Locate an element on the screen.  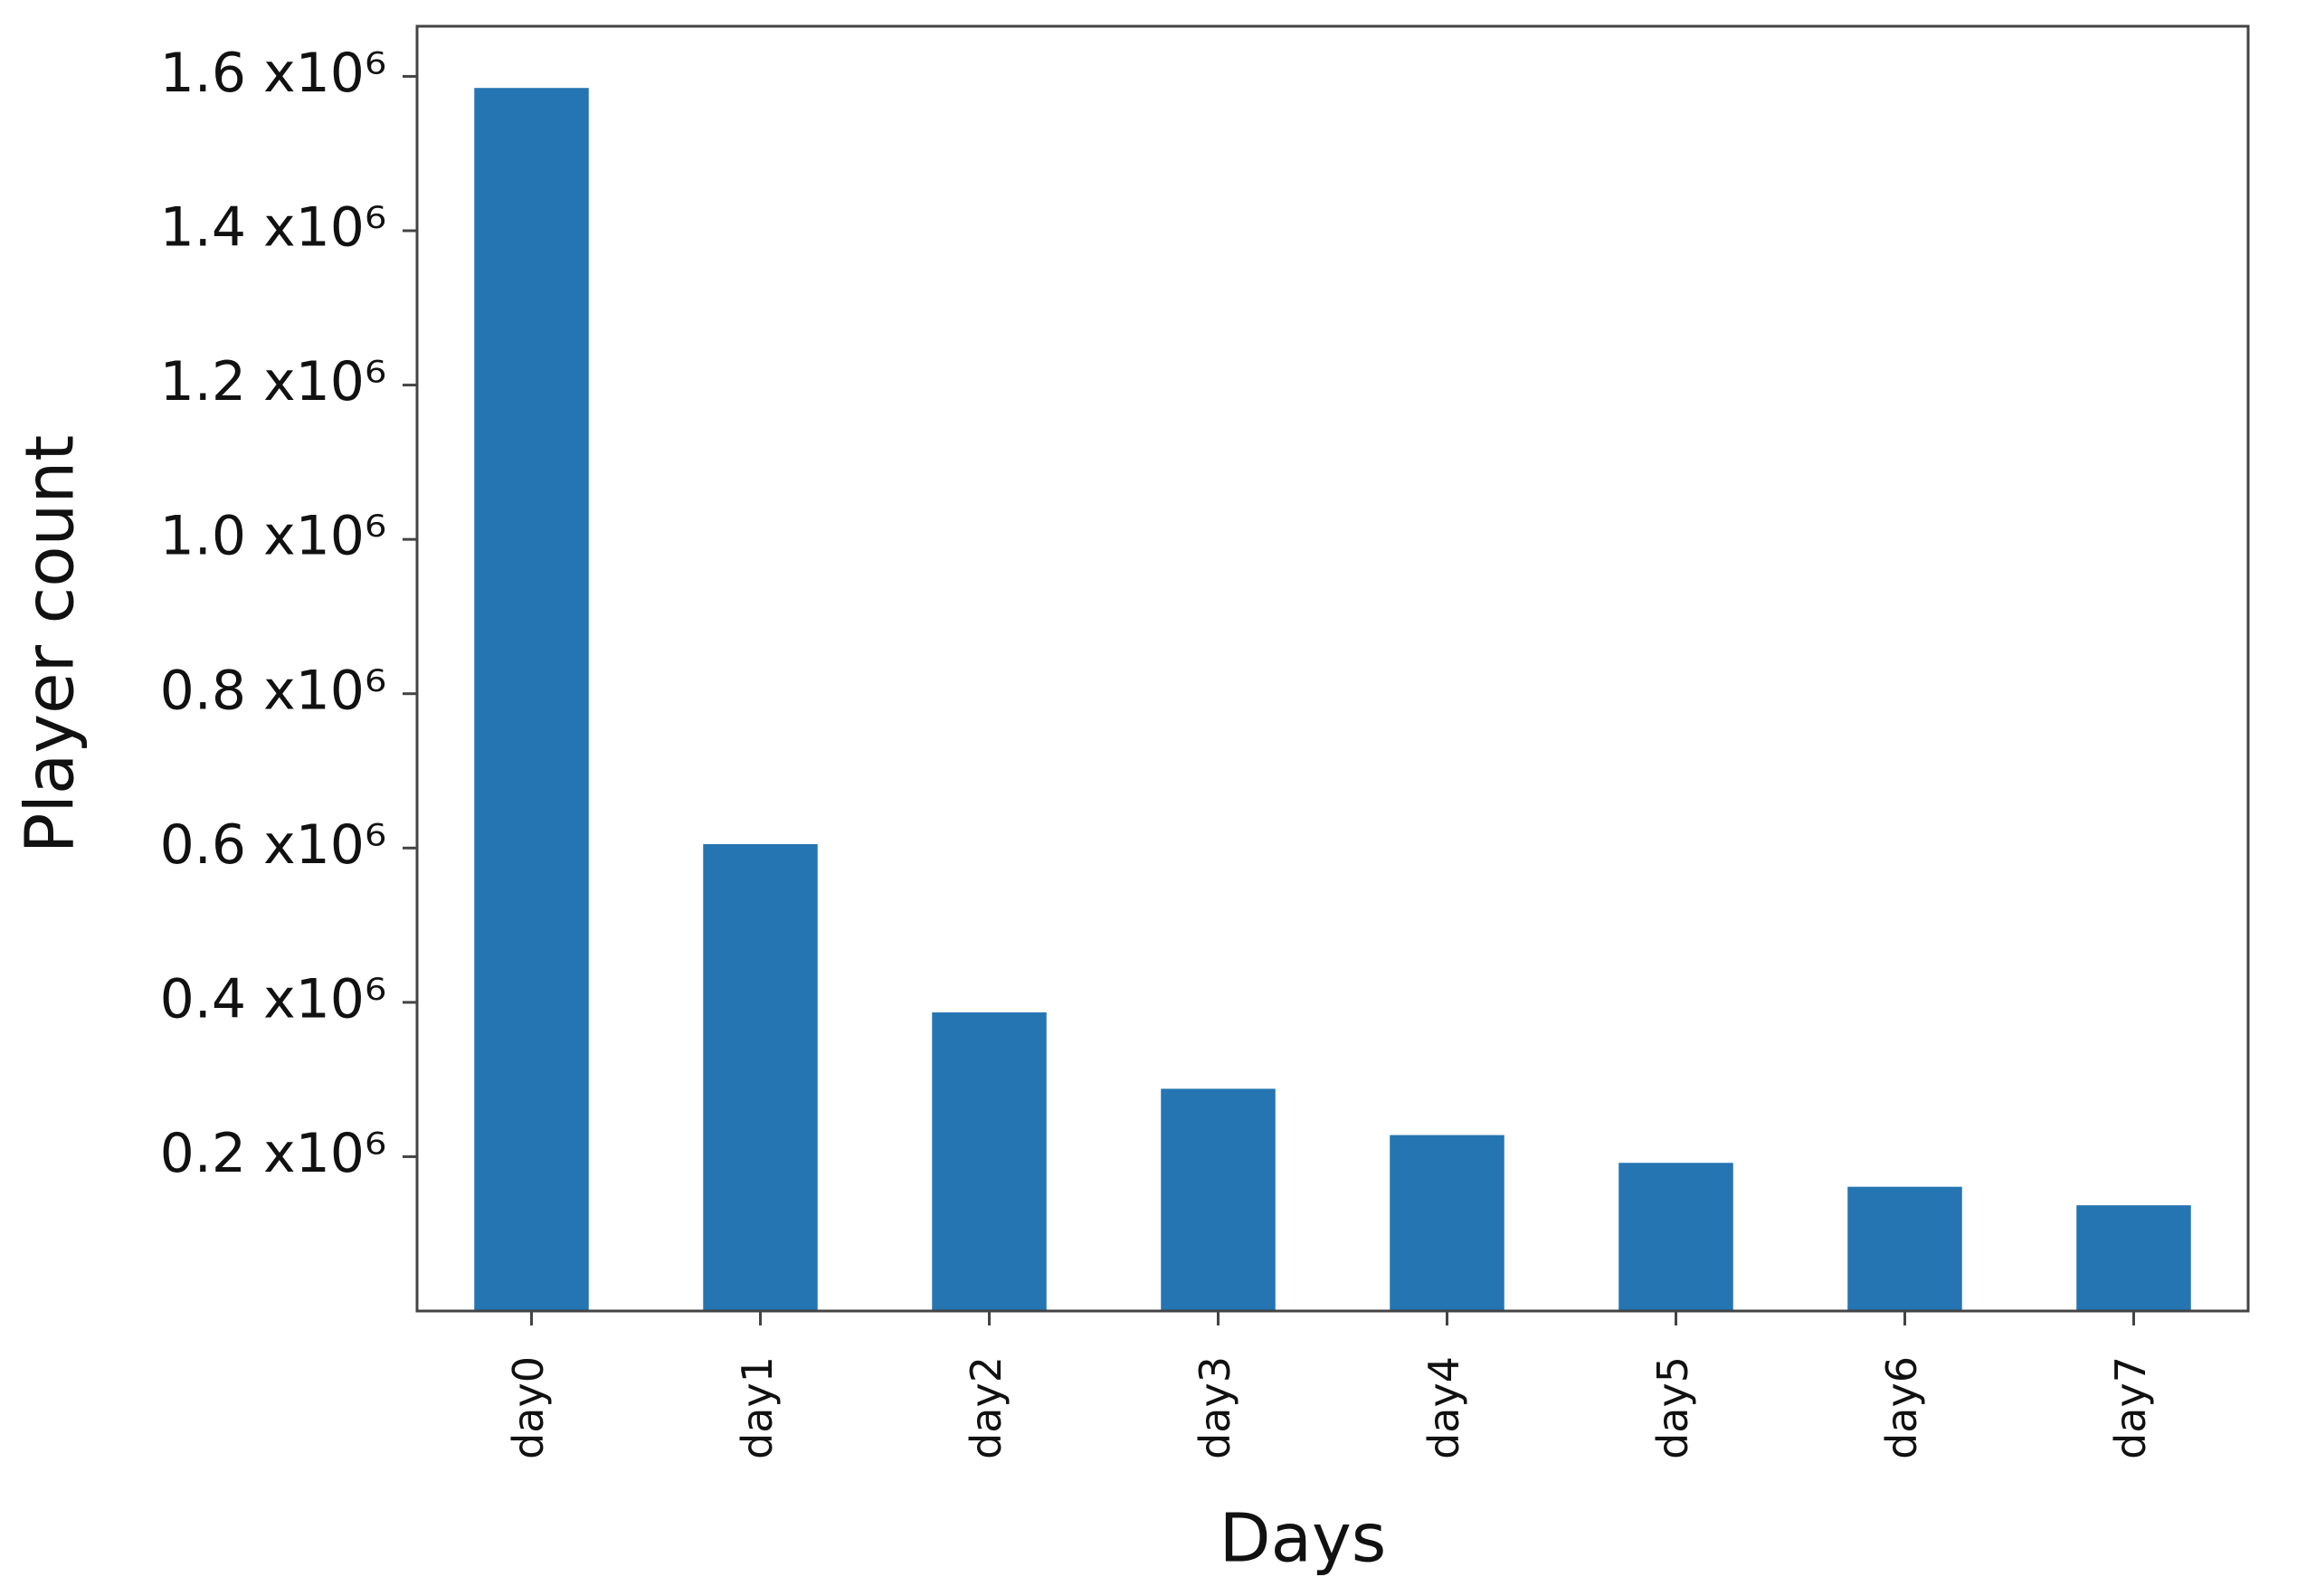
x-tick-label: day3 is located at coordinates (1215, 1408).